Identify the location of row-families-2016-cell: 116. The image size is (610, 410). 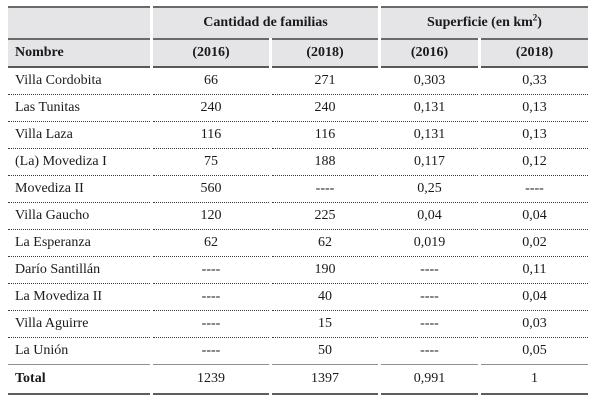
(211, 135).